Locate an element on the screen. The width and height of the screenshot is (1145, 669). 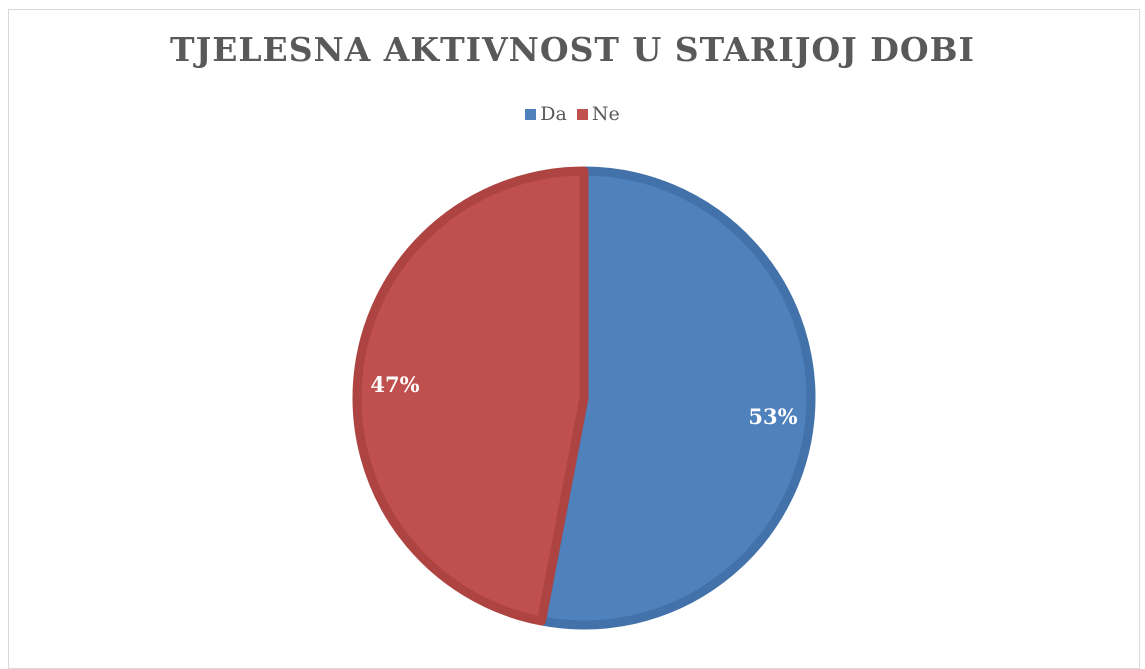
legend-label-da: Da is located at coordinates (553, 114).